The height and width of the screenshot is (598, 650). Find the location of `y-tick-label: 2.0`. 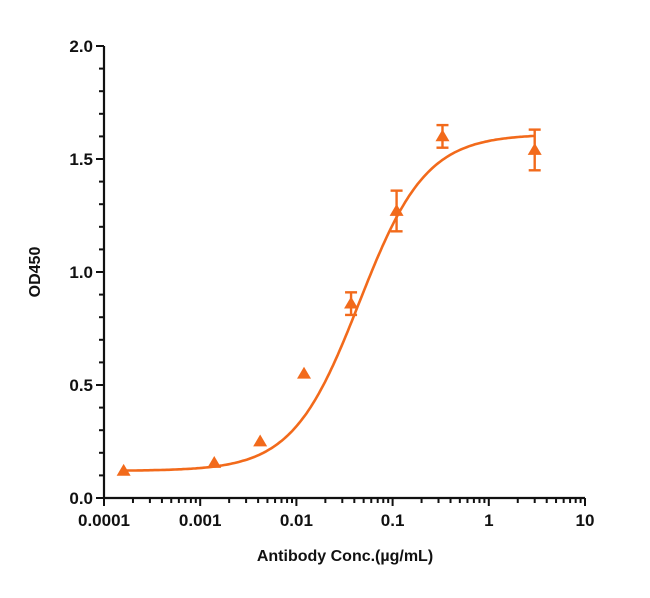

y-tick-label: 2.0 is located at coordinates (81, 46).